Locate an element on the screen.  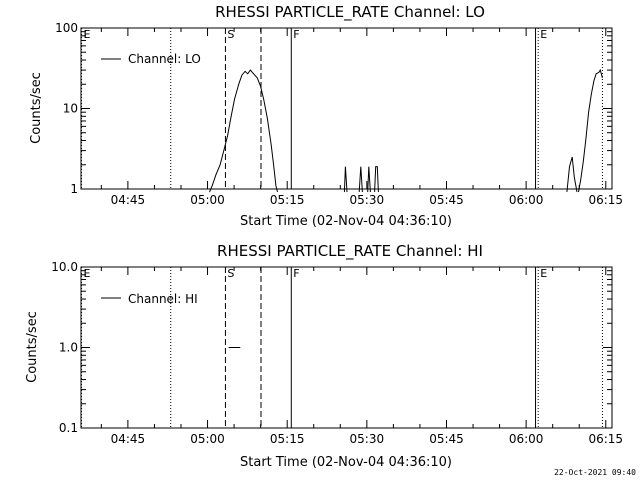
hi-y-tick-label: 0.1 is located at coordinates (68, 428).